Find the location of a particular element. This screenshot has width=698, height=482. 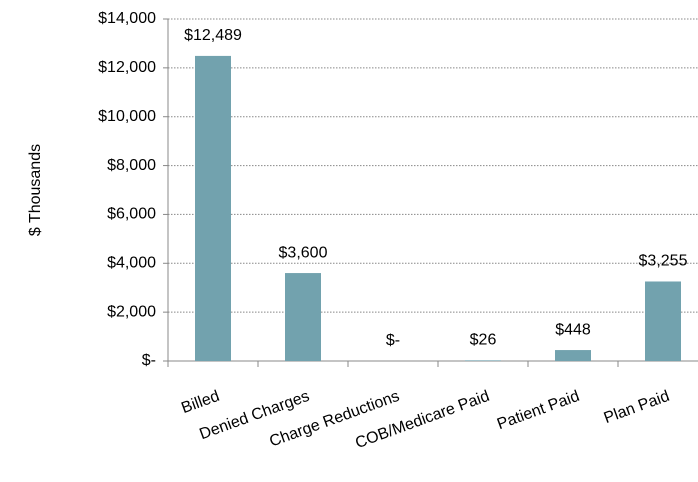

value-label: $26 is located at coordinates (483, 340).